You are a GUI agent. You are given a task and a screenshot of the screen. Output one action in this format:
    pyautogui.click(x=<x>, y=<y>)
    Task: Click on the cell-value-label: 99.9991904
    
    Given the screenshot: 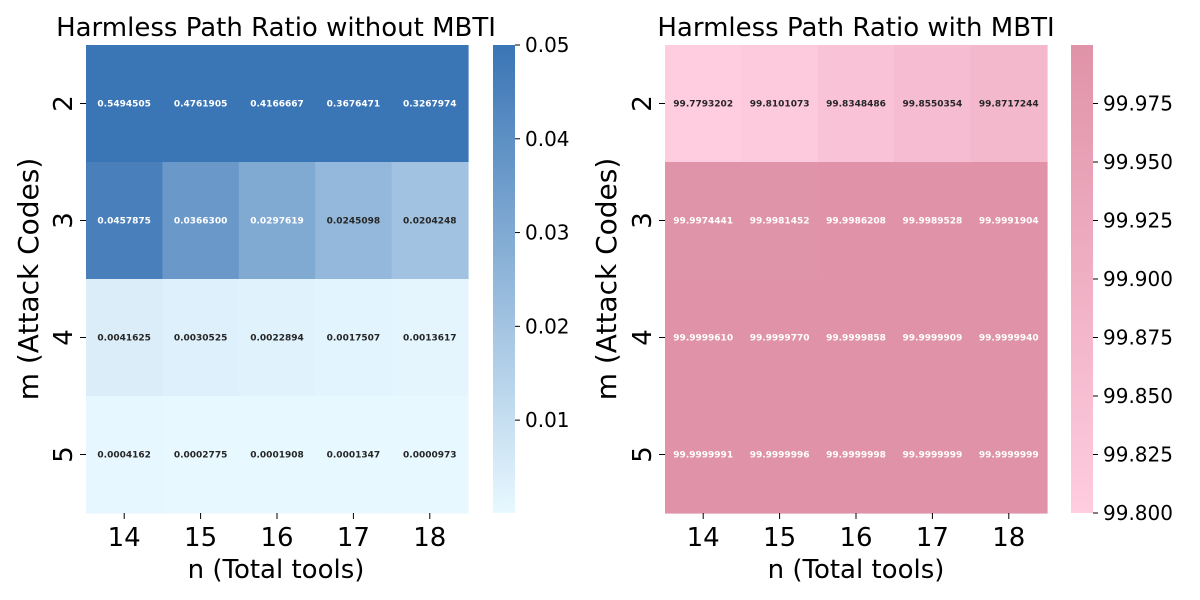 What is the action you would take?
    pyautogui.click(x=1009, y=222)
    